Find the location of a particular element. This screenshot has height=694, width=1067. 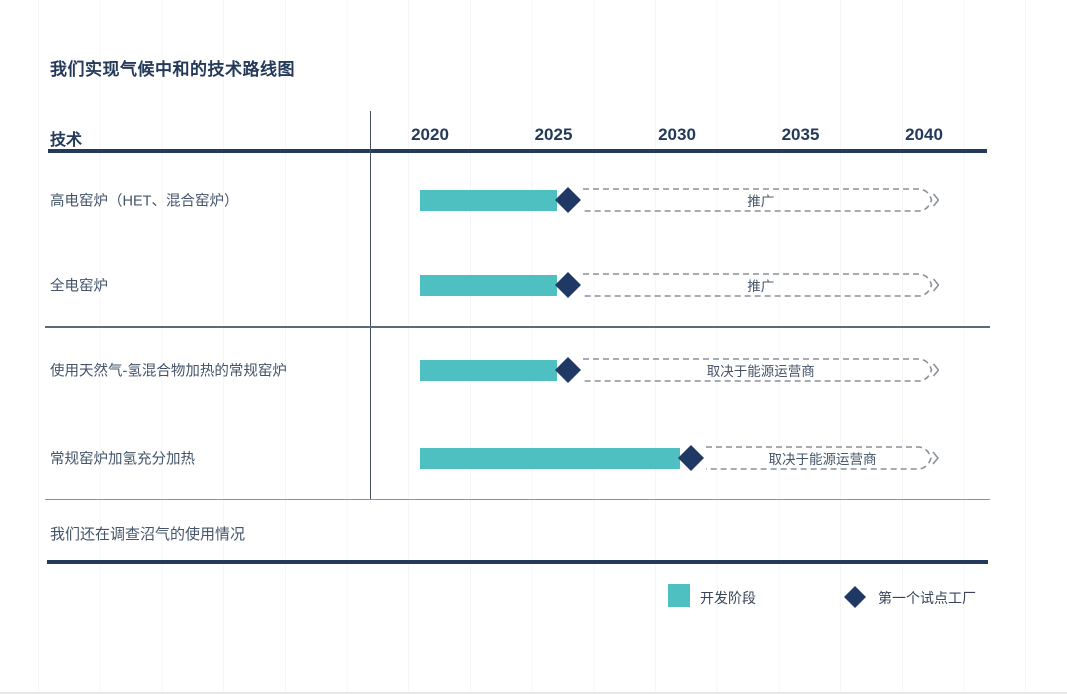

year-tick-2035: 2035 is located at coordinates (800, 134).